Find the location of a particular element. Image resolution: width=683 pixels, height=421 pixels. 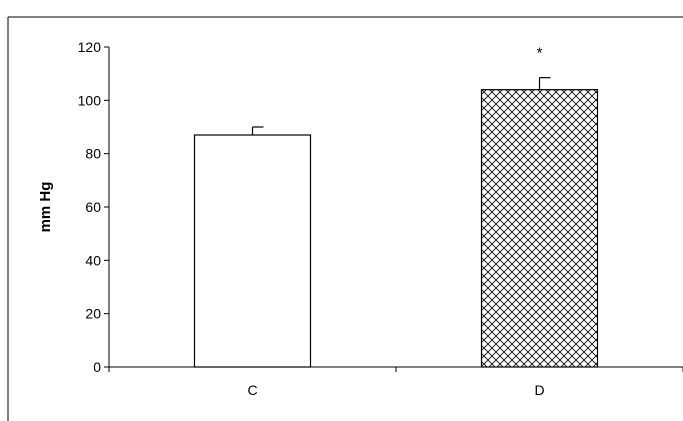

bar-D is located at coordinates (539, 228).